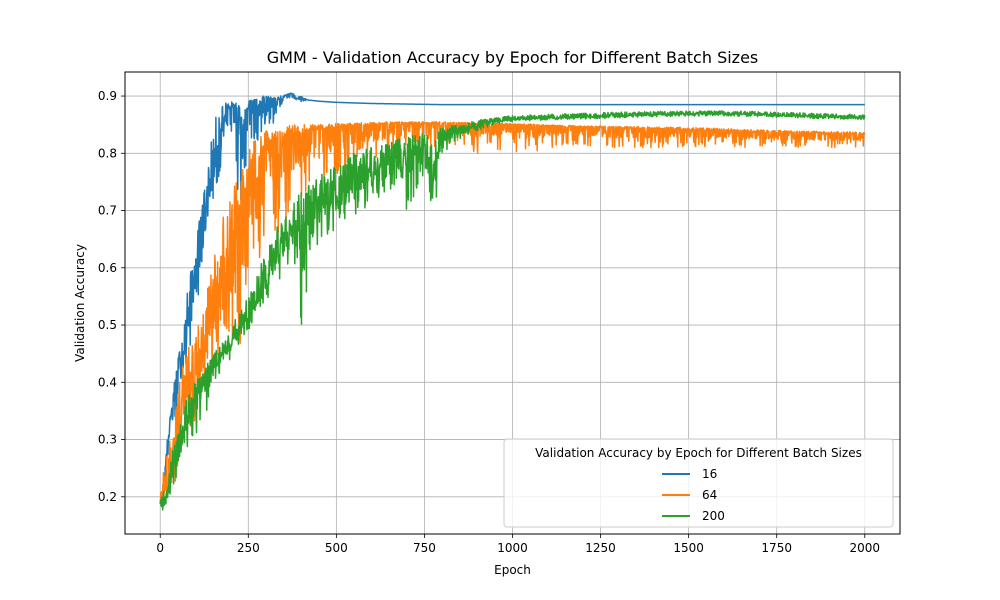  What do you see at coordinates (709, 474) in the screenshot?
I see `legend-label-16: 16` at bounding box center [709, 474].